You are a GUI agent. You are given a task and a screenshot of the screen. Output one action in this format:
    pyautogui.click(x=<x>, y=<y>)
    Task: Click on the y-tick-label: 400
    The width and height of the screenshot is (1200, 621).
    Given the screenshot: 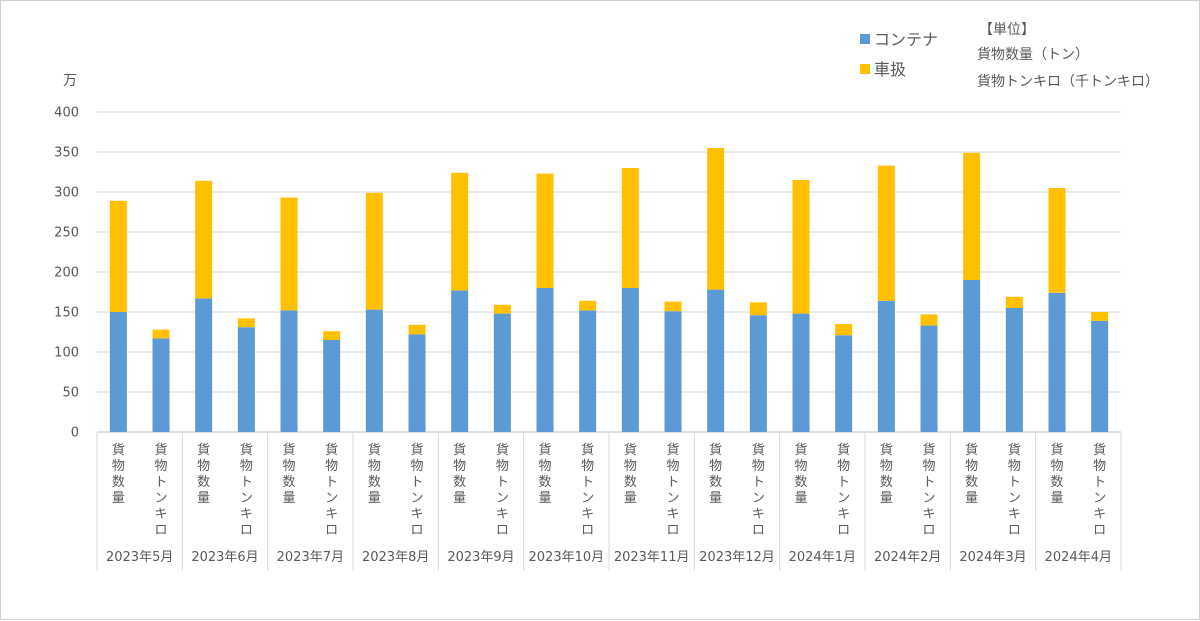 What is the action you would take?
    pyautogui.click(x=66, y=113)
    